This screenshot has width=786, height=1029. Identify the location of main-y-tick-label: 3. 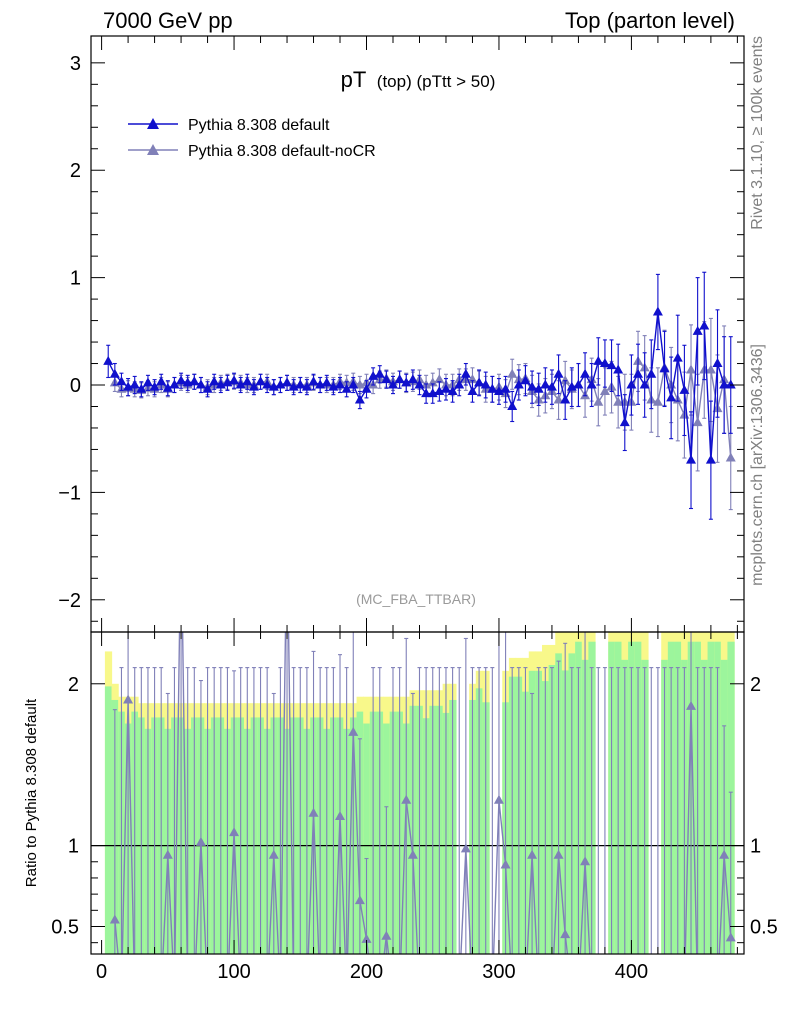
(75, 64).